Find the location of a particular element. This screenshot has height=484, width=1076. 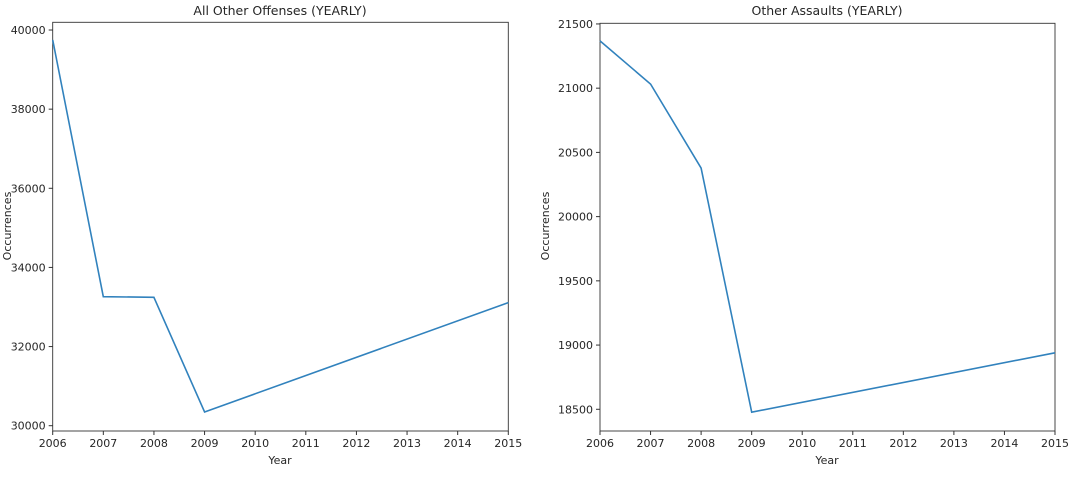

y-tick-label: 21500 is located at coordinates (575, 24).